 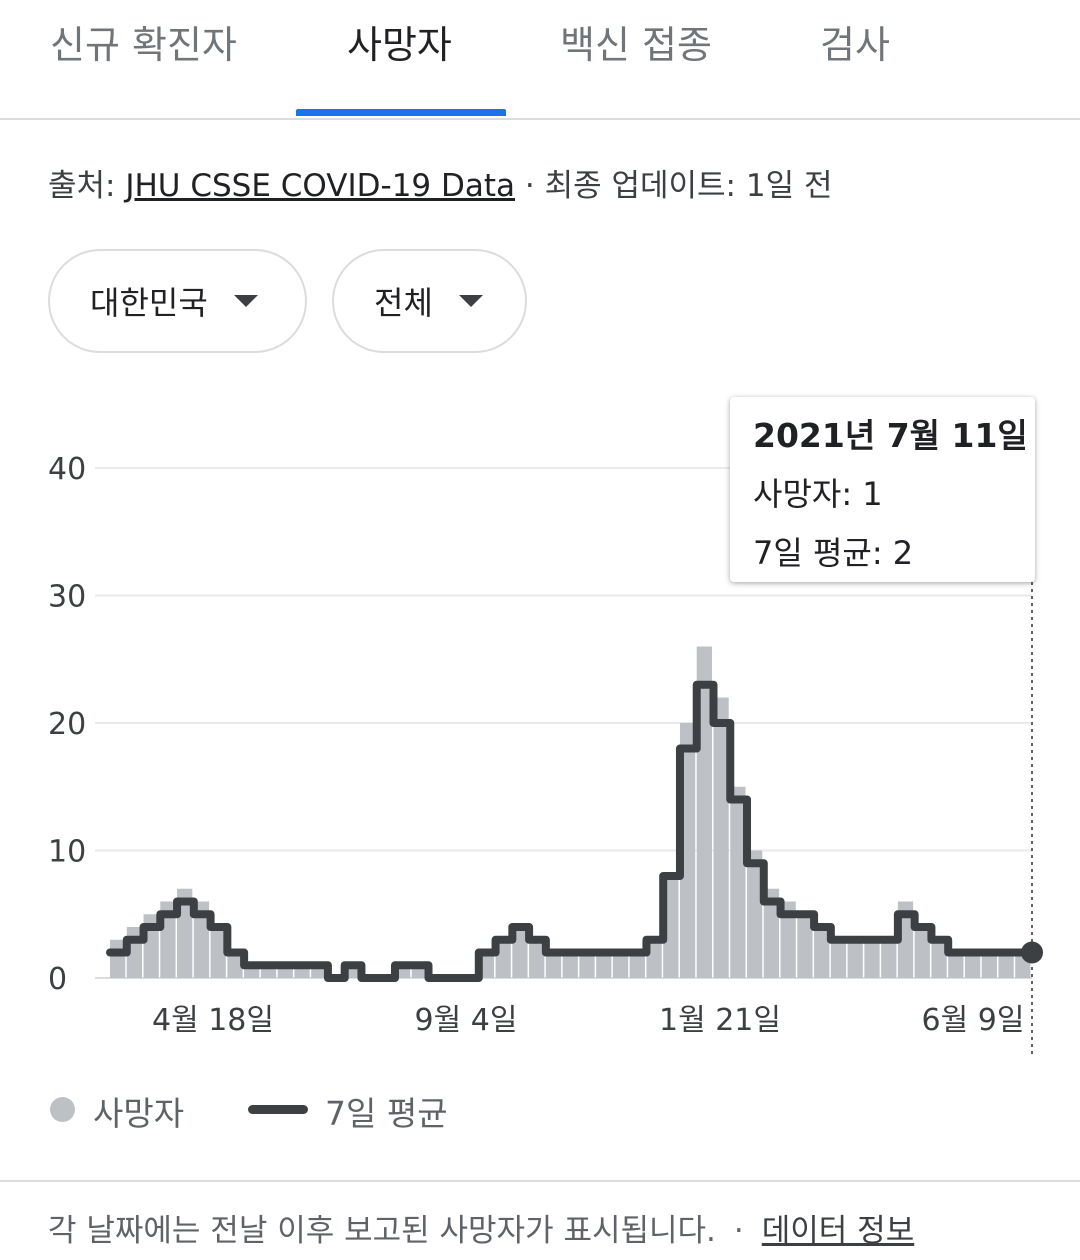 I want to click on footer: 각 날짜에는 전날 이후 보고된 사망자가 표시됩니다. · 데이터 정보, so click(x=481, y=1227).